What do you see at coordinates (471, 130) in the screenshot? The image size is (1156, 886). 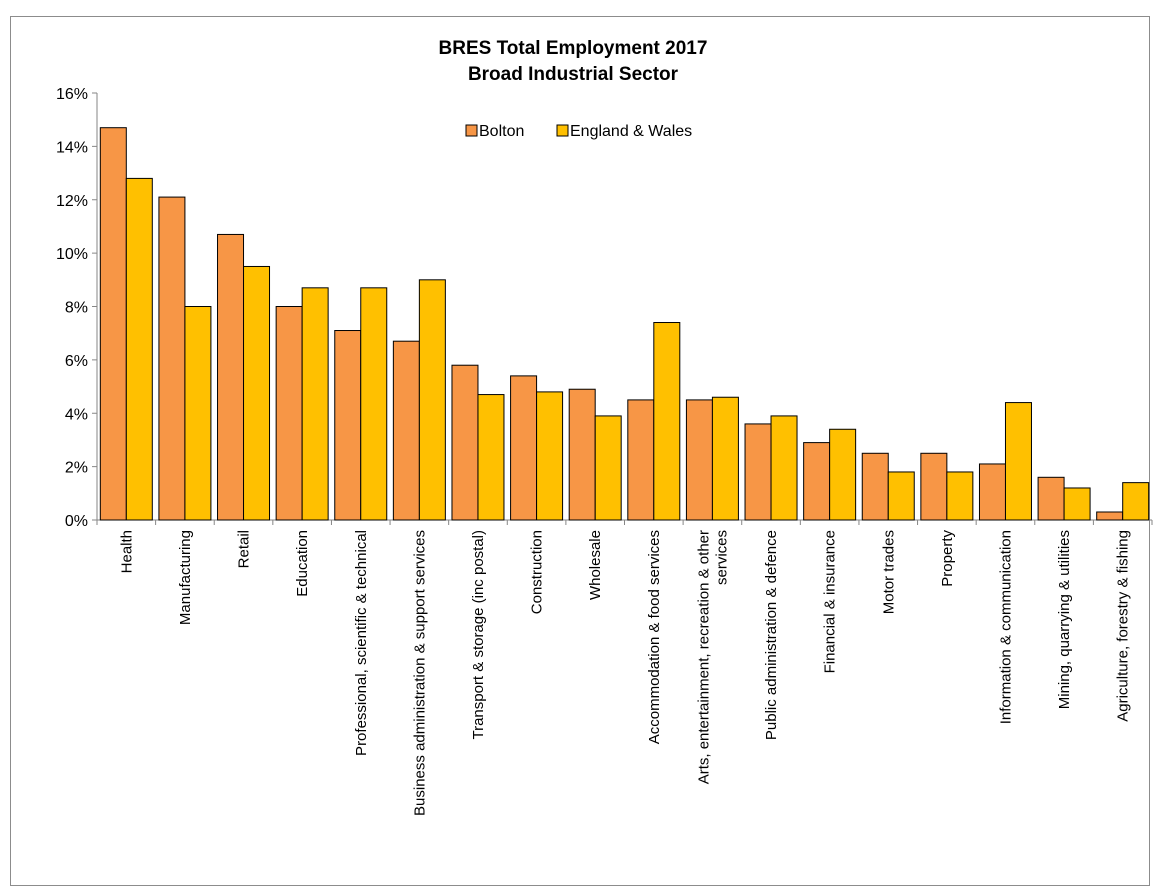 I see `legend-swatch-bolton` at bounding box center [471, 130].